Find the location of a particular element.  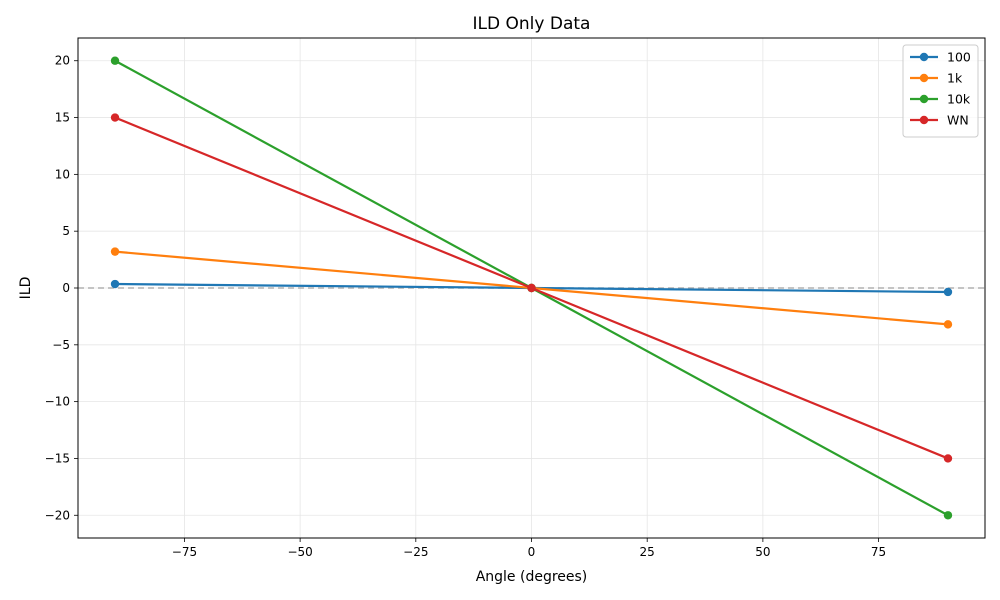

y-tick-label: −15 is located at coordinates (57, 458).